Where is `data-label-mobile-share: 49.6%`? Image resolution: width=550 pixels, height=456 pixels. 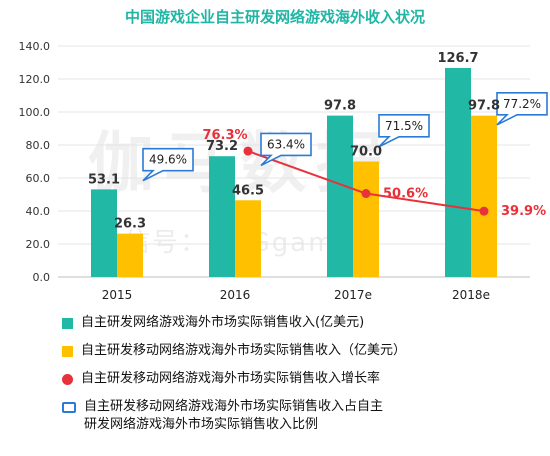 data-label-mobile-share: 49.6% is located at coordinates (168, 160).